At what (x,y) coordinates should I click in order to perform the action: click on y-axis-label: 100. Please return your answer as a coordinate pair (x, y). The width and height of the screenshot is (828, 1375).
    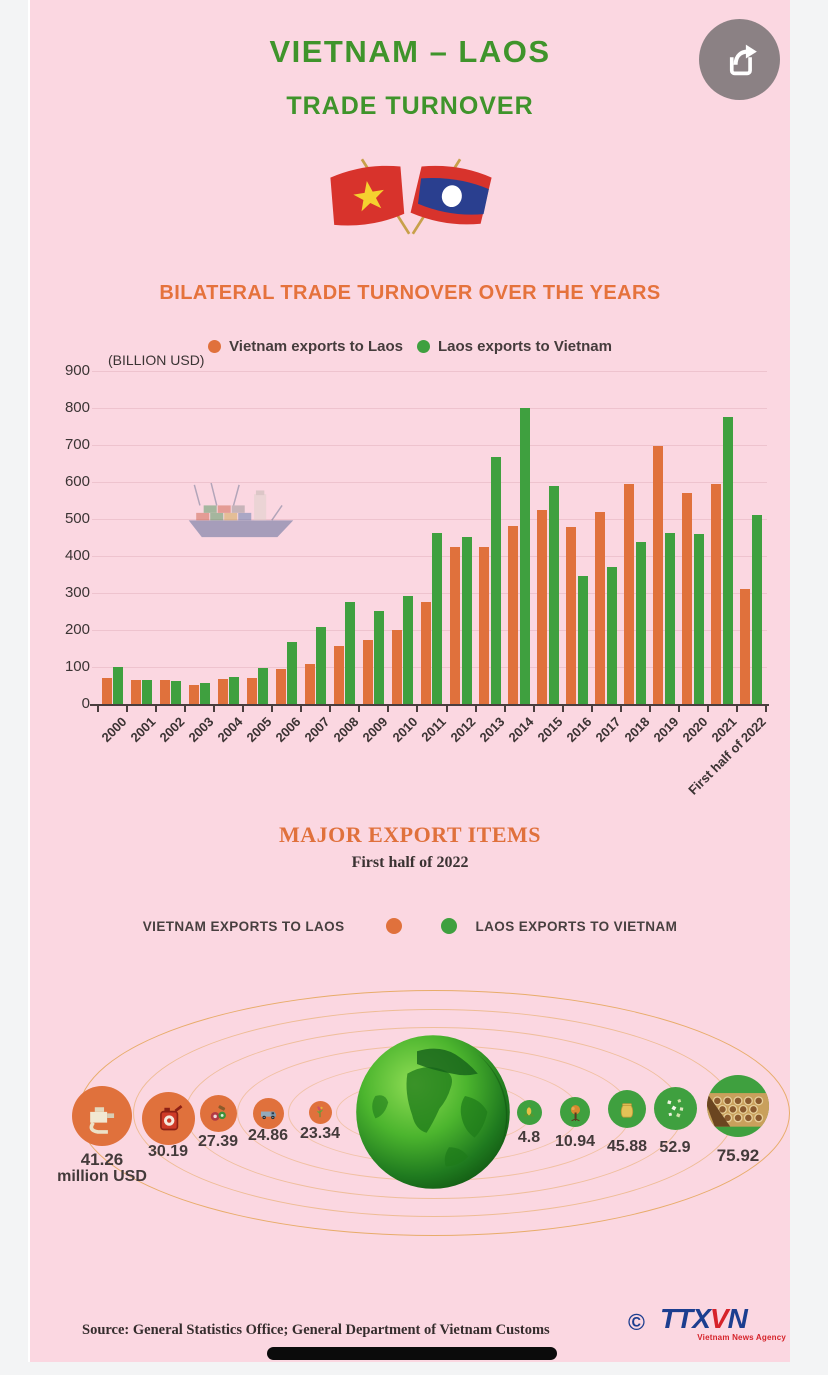
    Looking at the image, I should click on (77, 666).